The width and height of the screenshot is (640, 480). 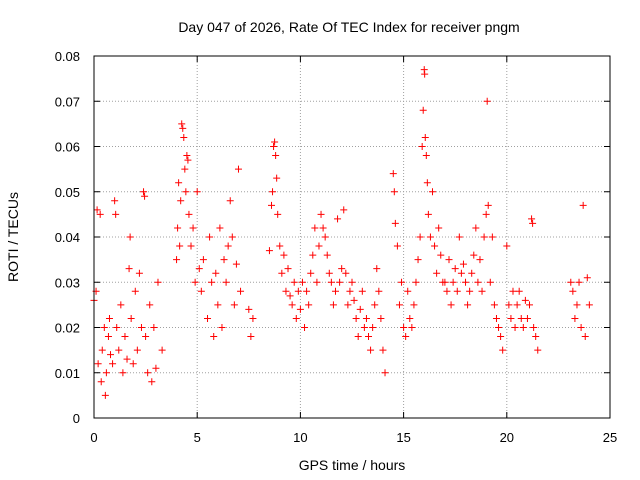 I want to click on x-tick-label: 0, so click(x=93, y=437).